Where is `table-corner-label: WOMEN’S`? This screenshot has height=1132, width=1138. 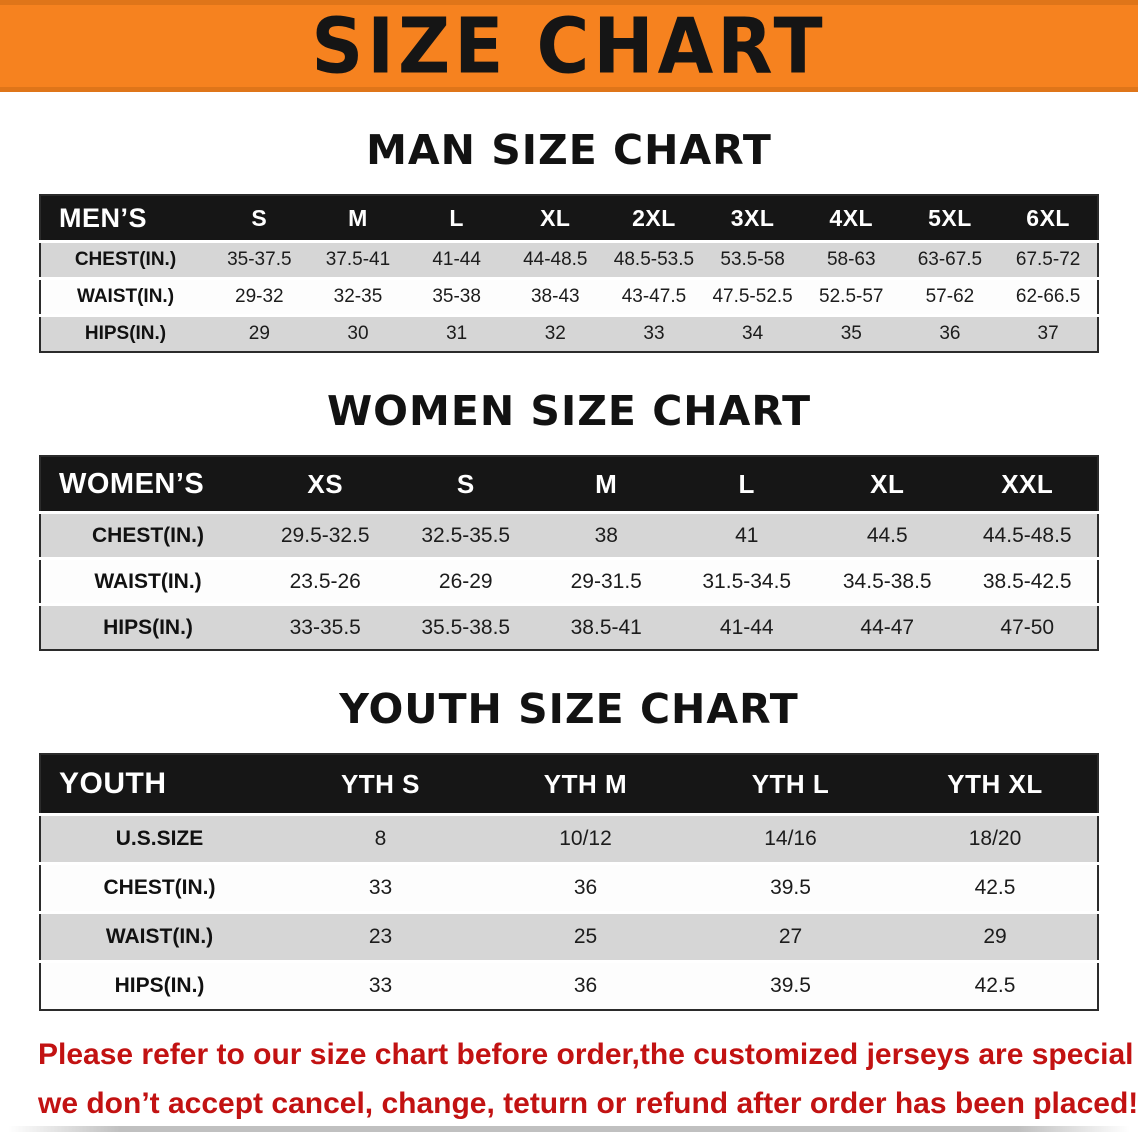 table-corner-label: WOMEN’S is located at coordinates (147, 484).